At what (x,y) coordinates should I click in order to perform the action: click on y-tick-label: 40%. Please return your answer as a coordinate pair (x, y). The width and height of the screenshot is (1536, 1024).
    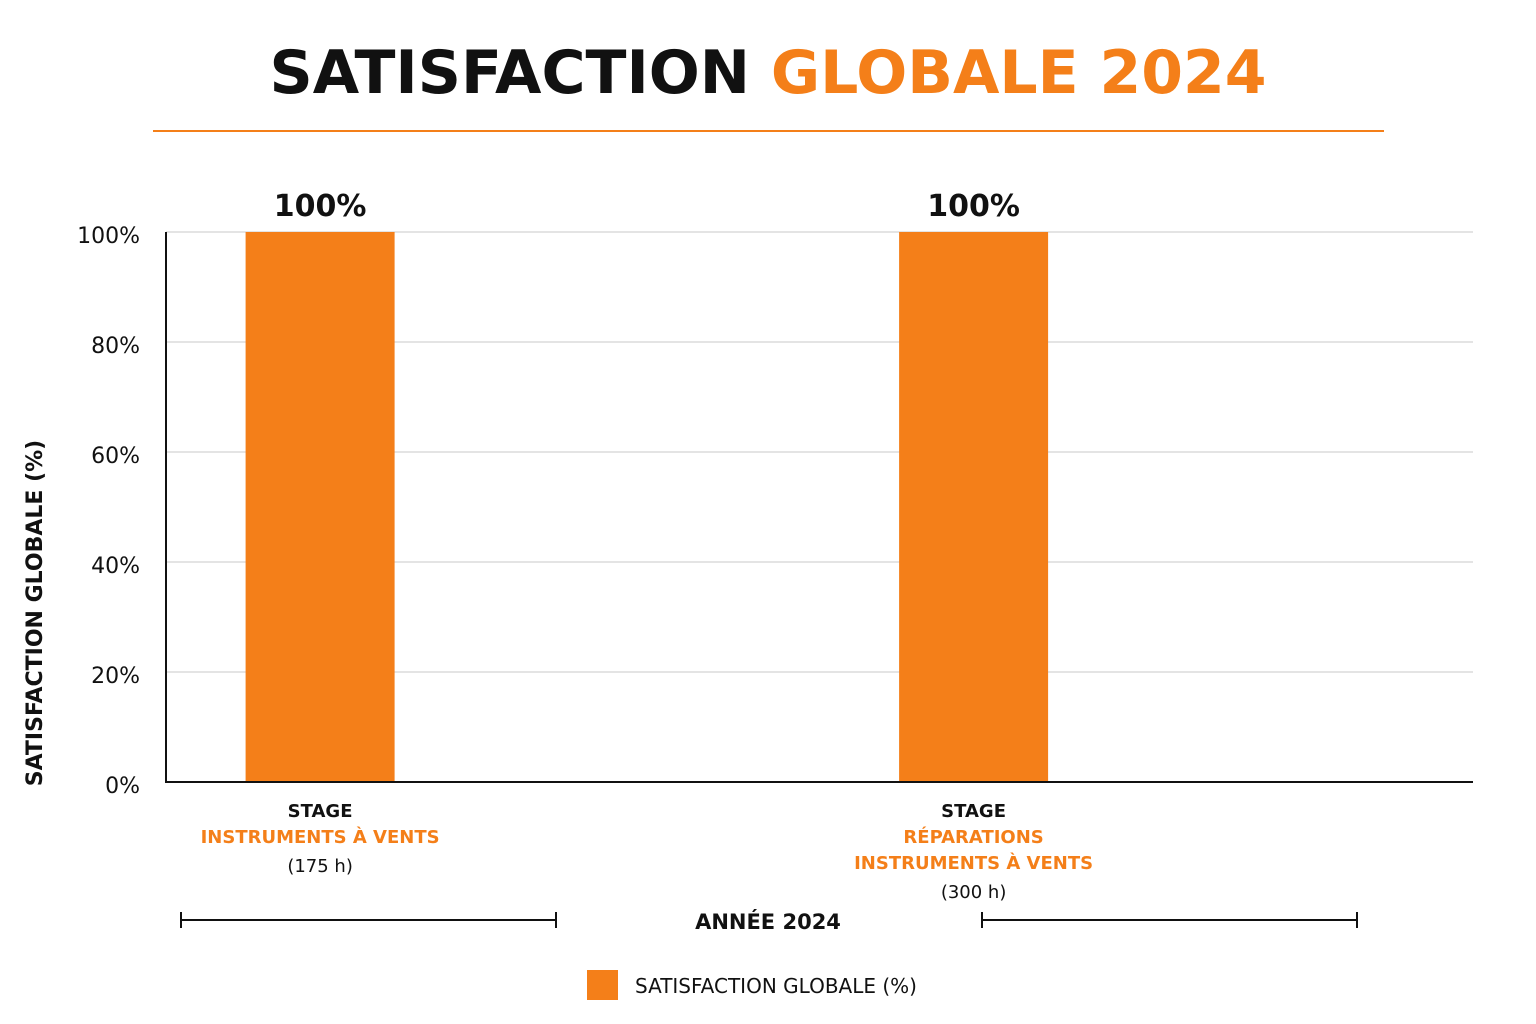
    Looking at the image, I should click on (115, 566).